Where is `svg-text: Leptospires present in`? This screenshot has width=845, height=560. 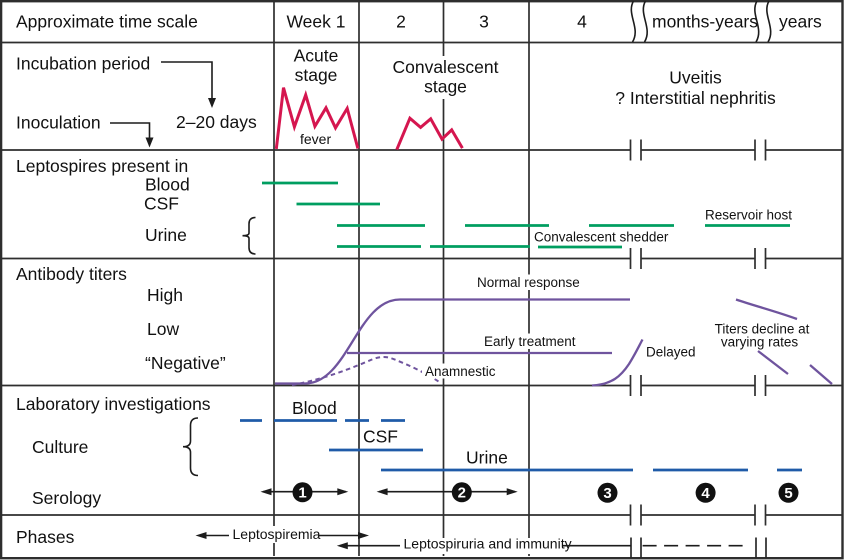
svg-text: Leptospires present in is located at coordinates (102, 166).